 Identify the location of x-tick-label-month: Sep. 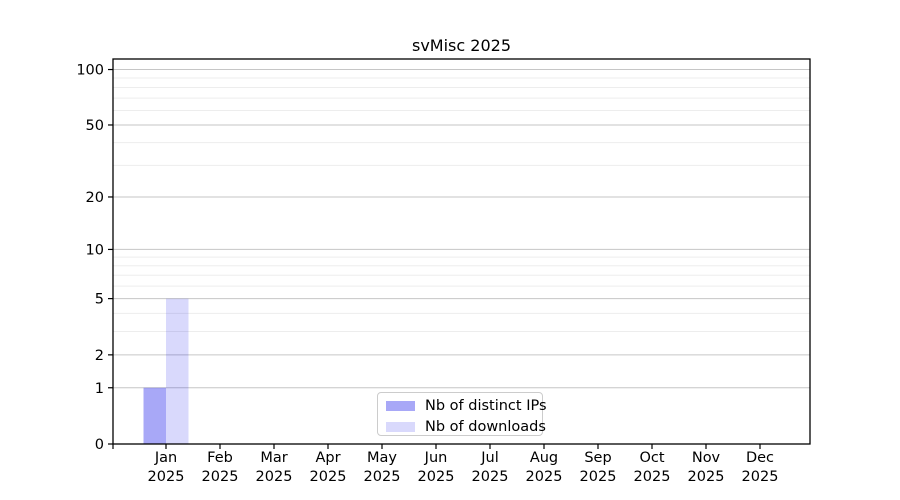
(597, 458).